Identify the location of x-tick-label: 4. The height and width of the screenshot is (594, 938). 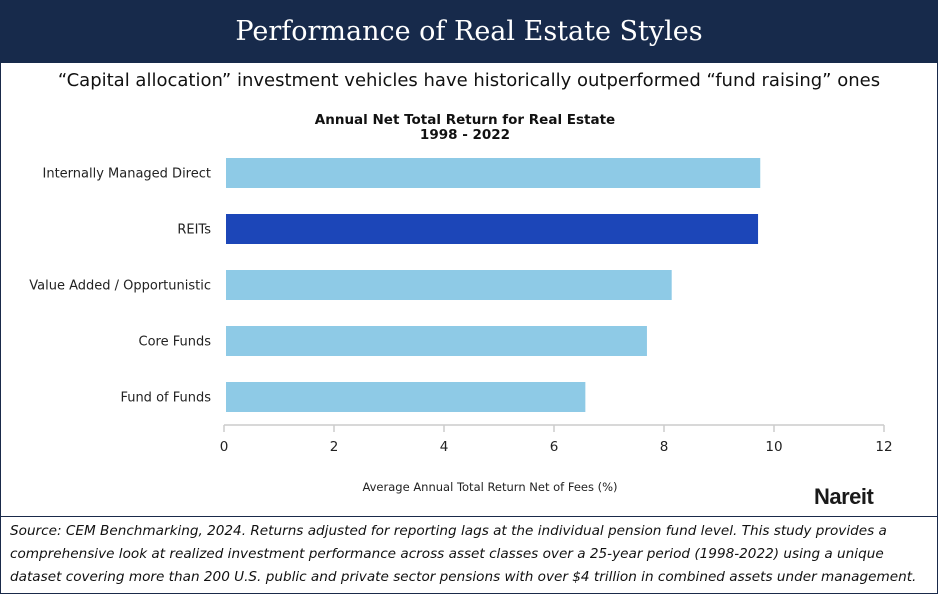
(444, 447).